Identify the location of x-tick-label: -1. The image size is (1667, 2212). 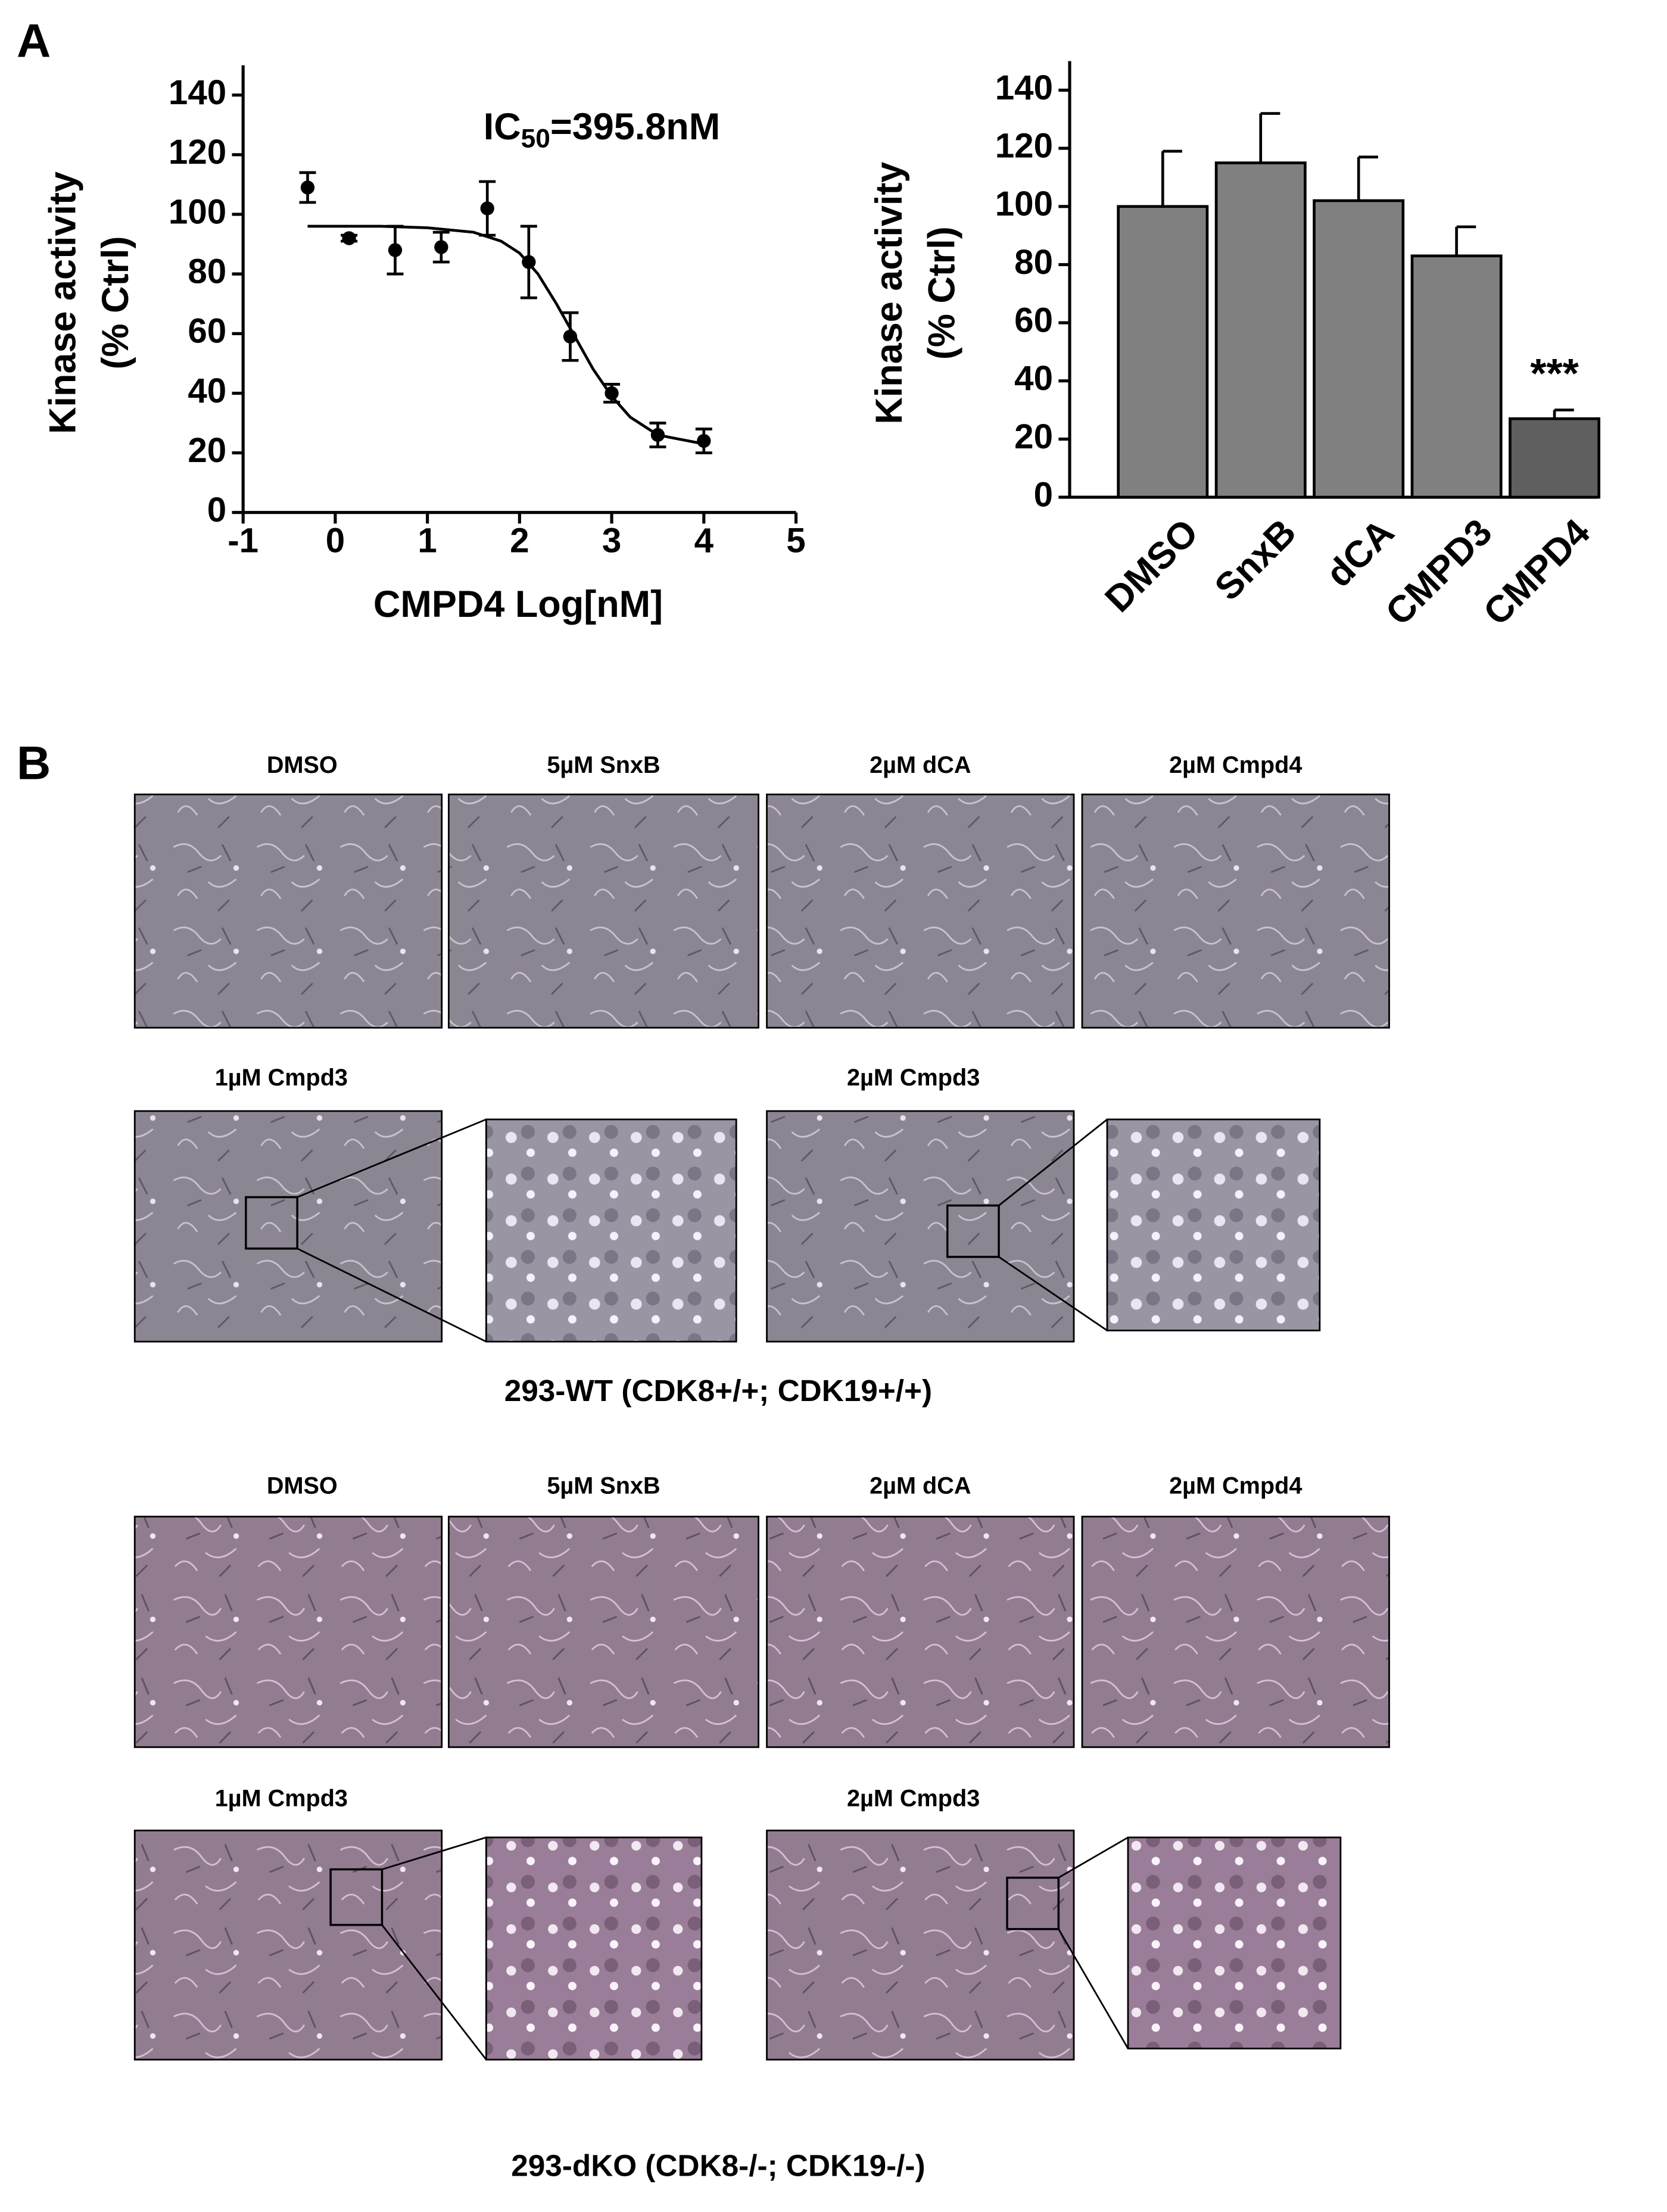
(243, 540).